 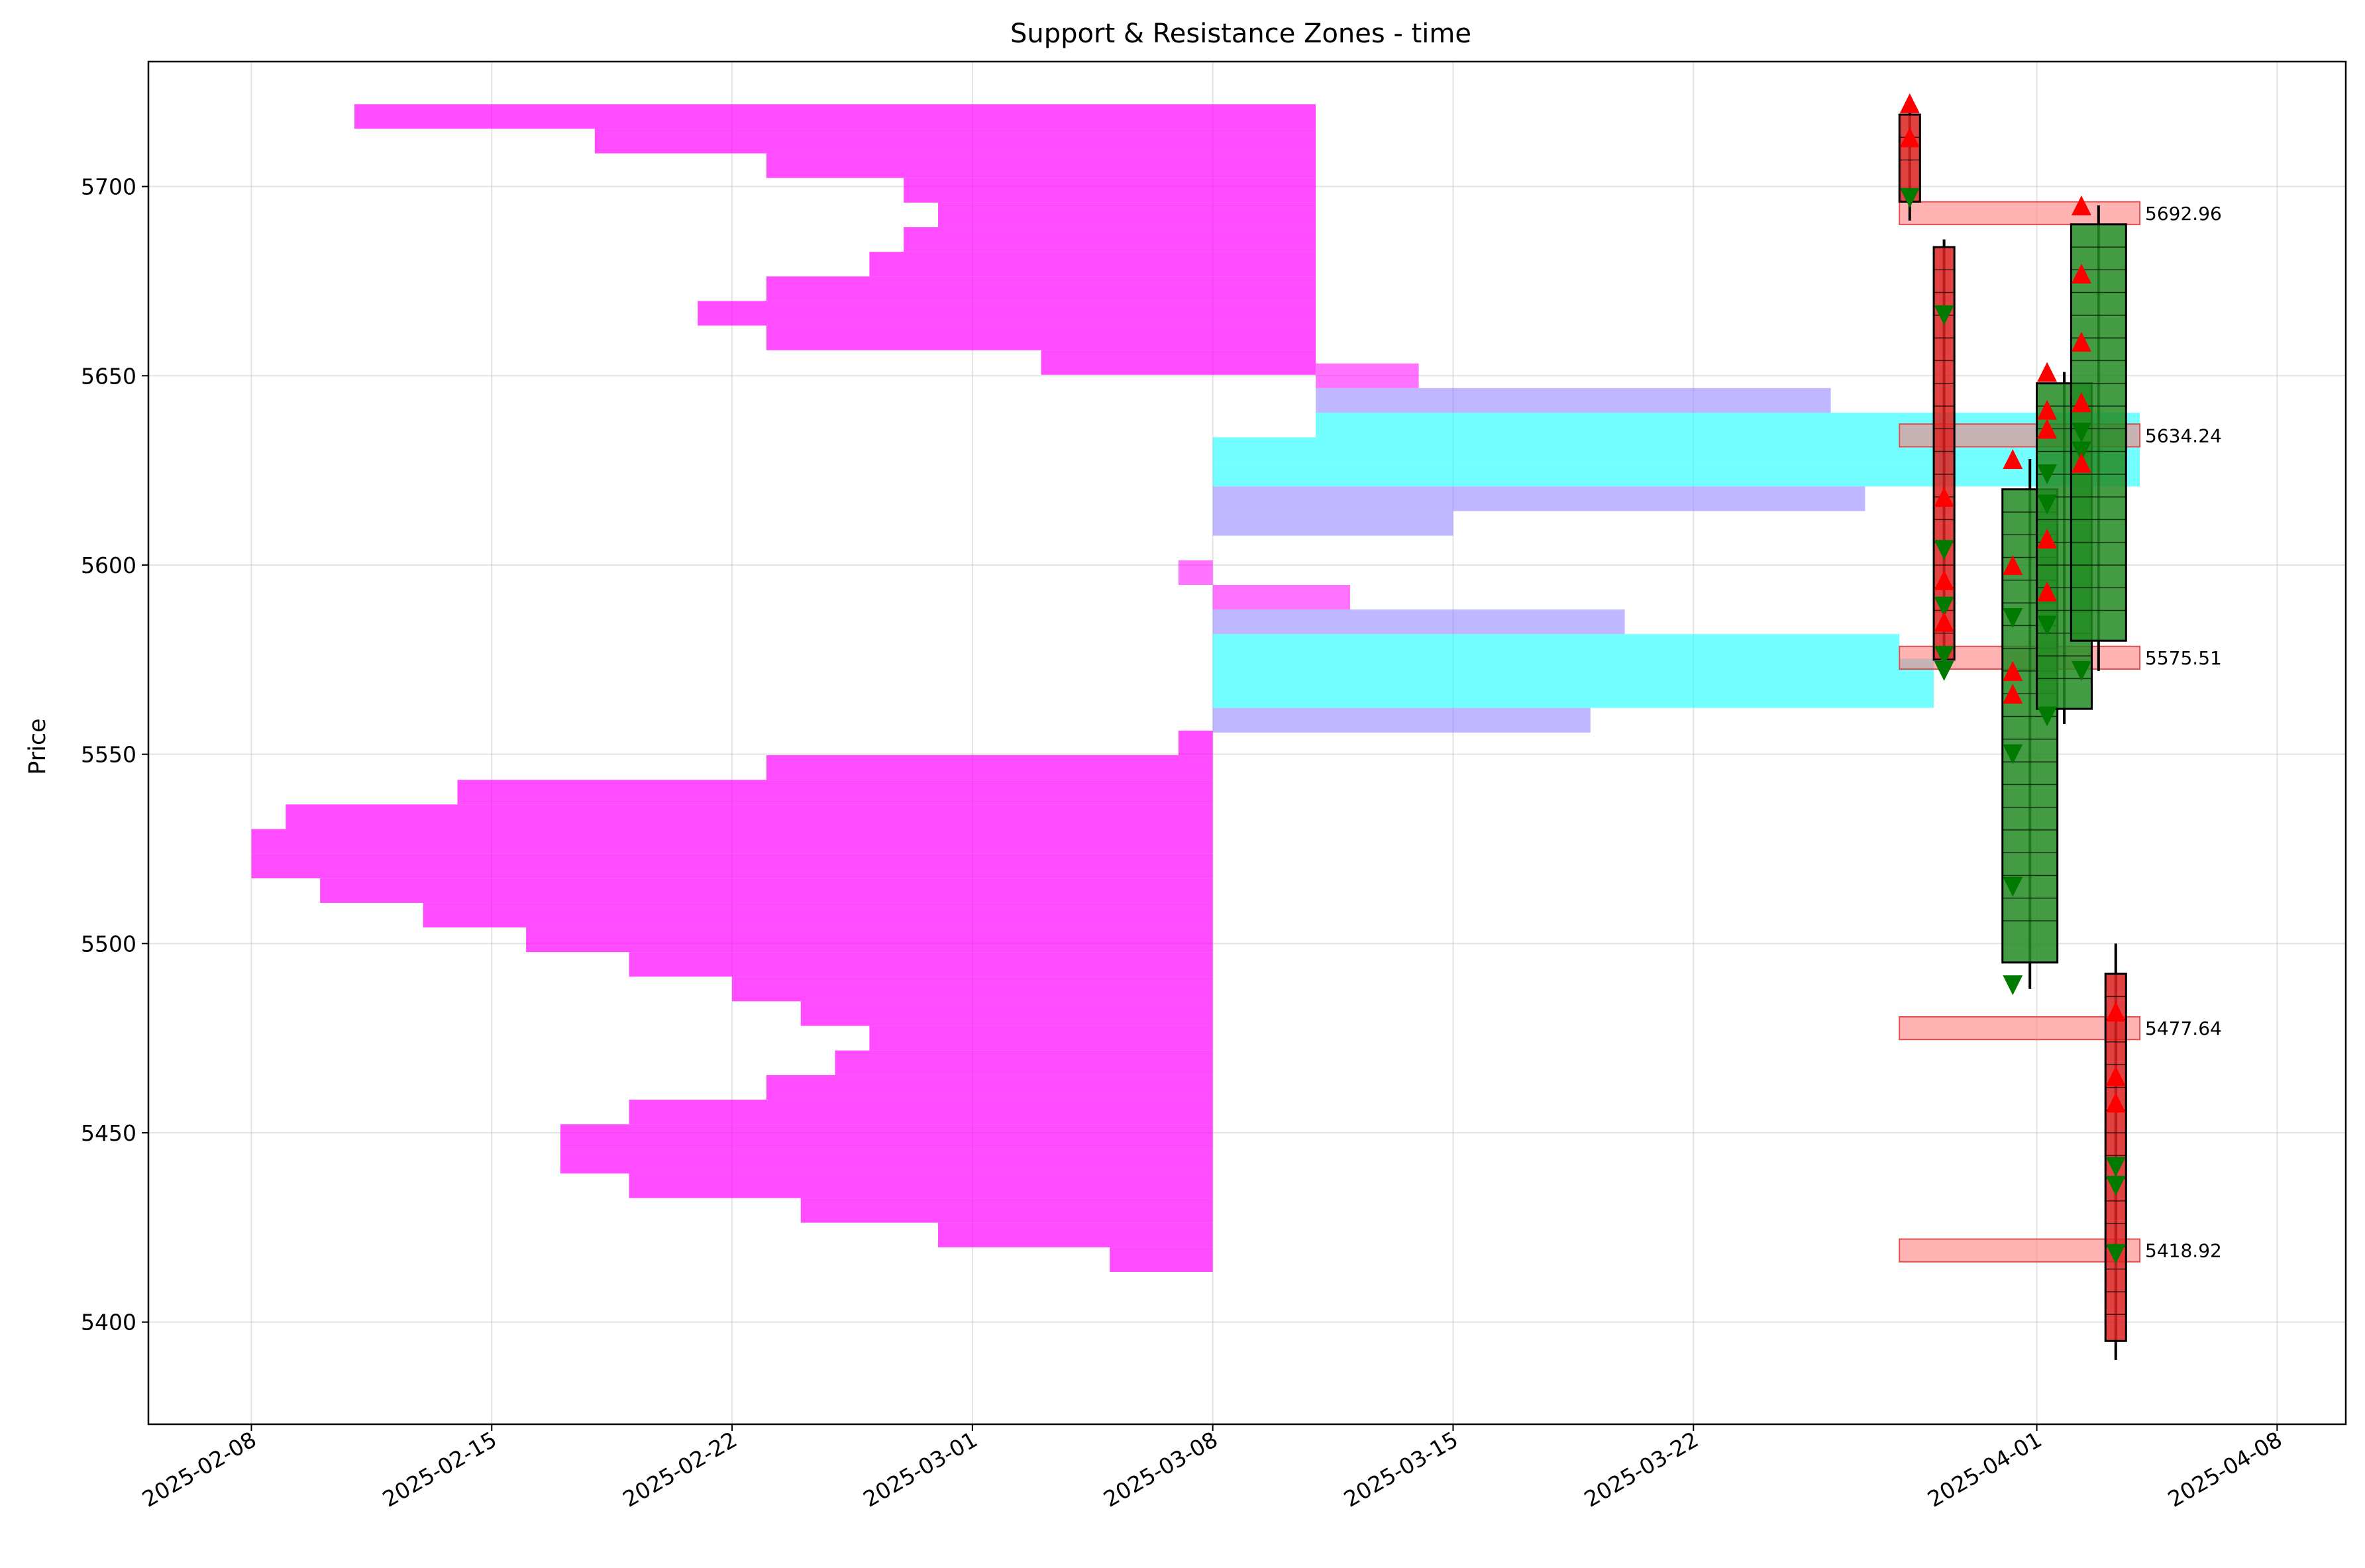 What do you see at coordinates (2183, 214) in the screenshot?
I see `zone-label: 5692.96` at bounding box center [2183, 214].